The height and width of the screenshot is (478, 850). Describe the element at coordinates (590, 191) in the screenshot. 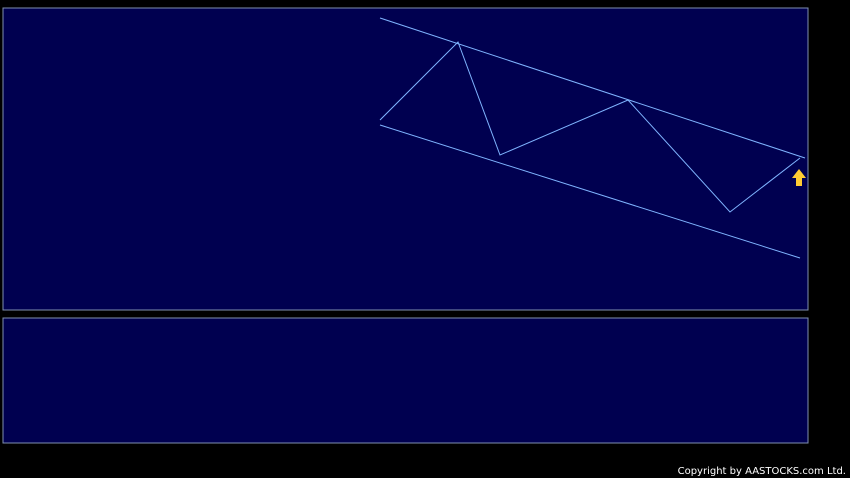

I see `channel-lower` at that location.